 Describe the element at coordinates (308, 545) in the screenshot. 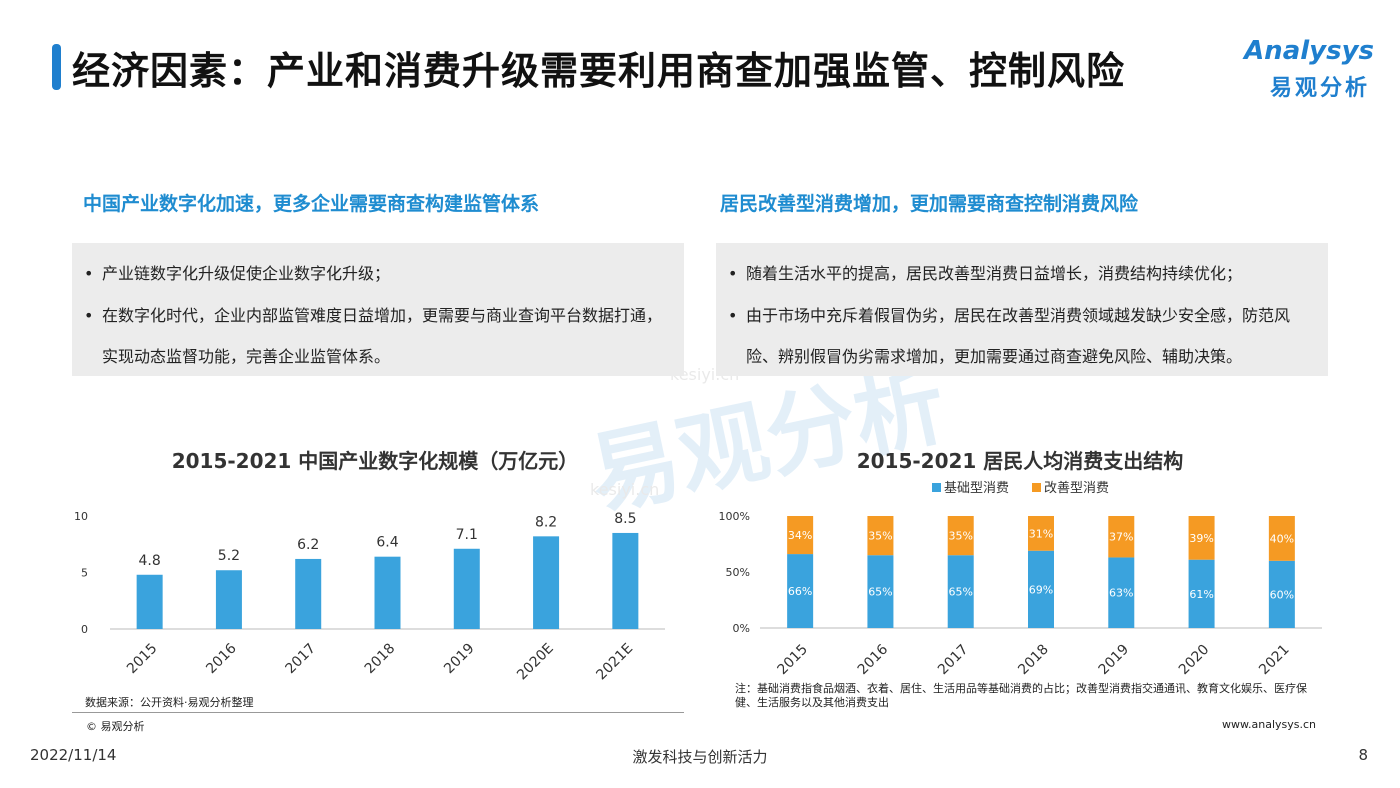

I see `bar-value-label: 6.2` at that location.